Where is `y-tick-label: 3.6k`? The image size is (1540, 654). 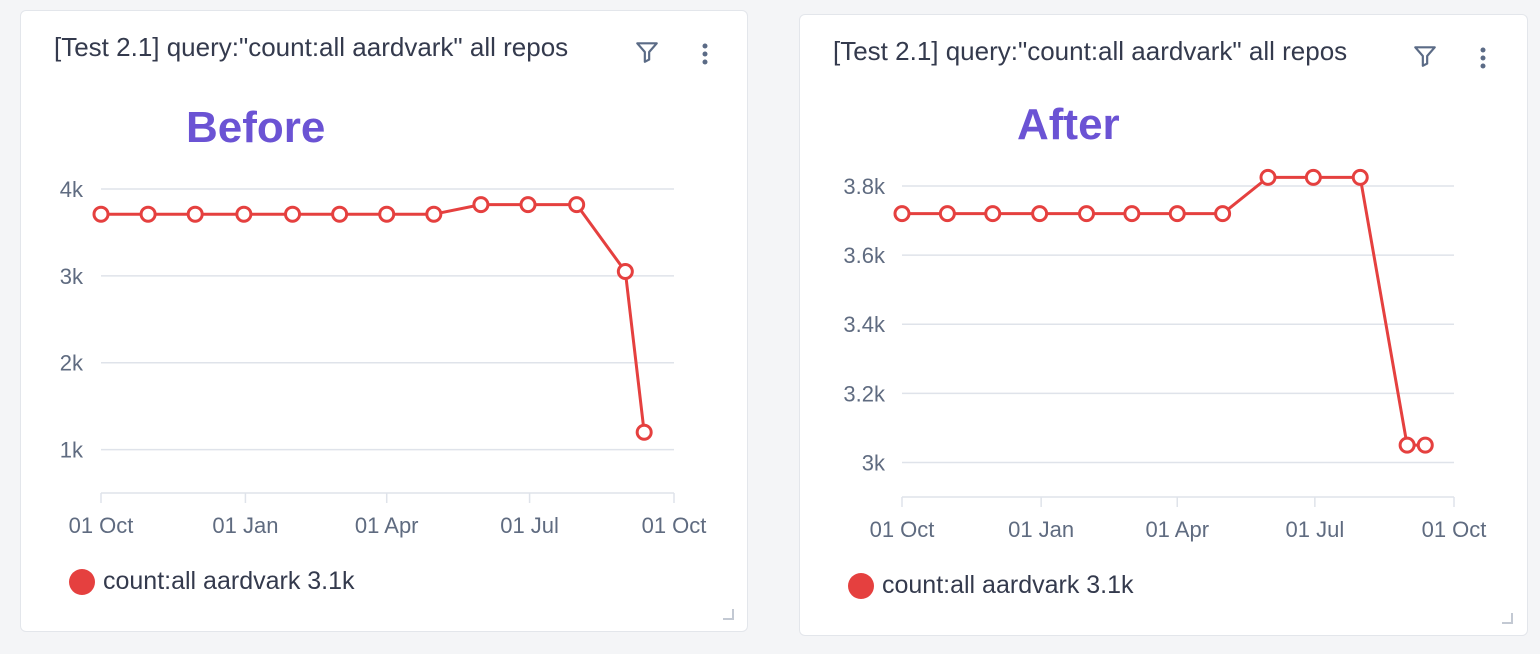
y-tick-label: 3.6k is located at coordinates (864, 255).